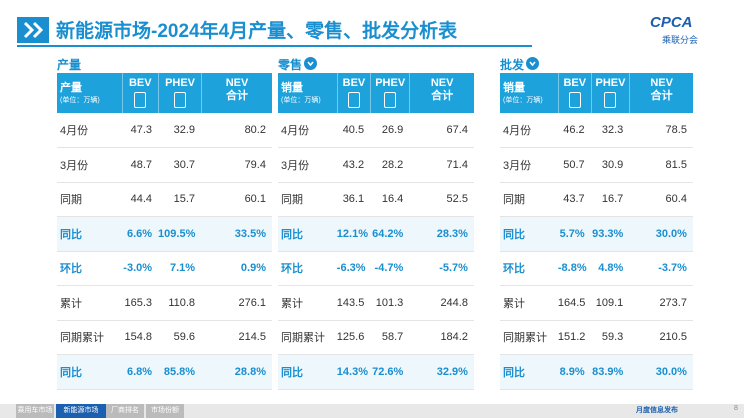  What do you see at coordinates (352, 233) in the screenshot?
I see `value-cell: 12.1%` at bounding box center [352, 233].